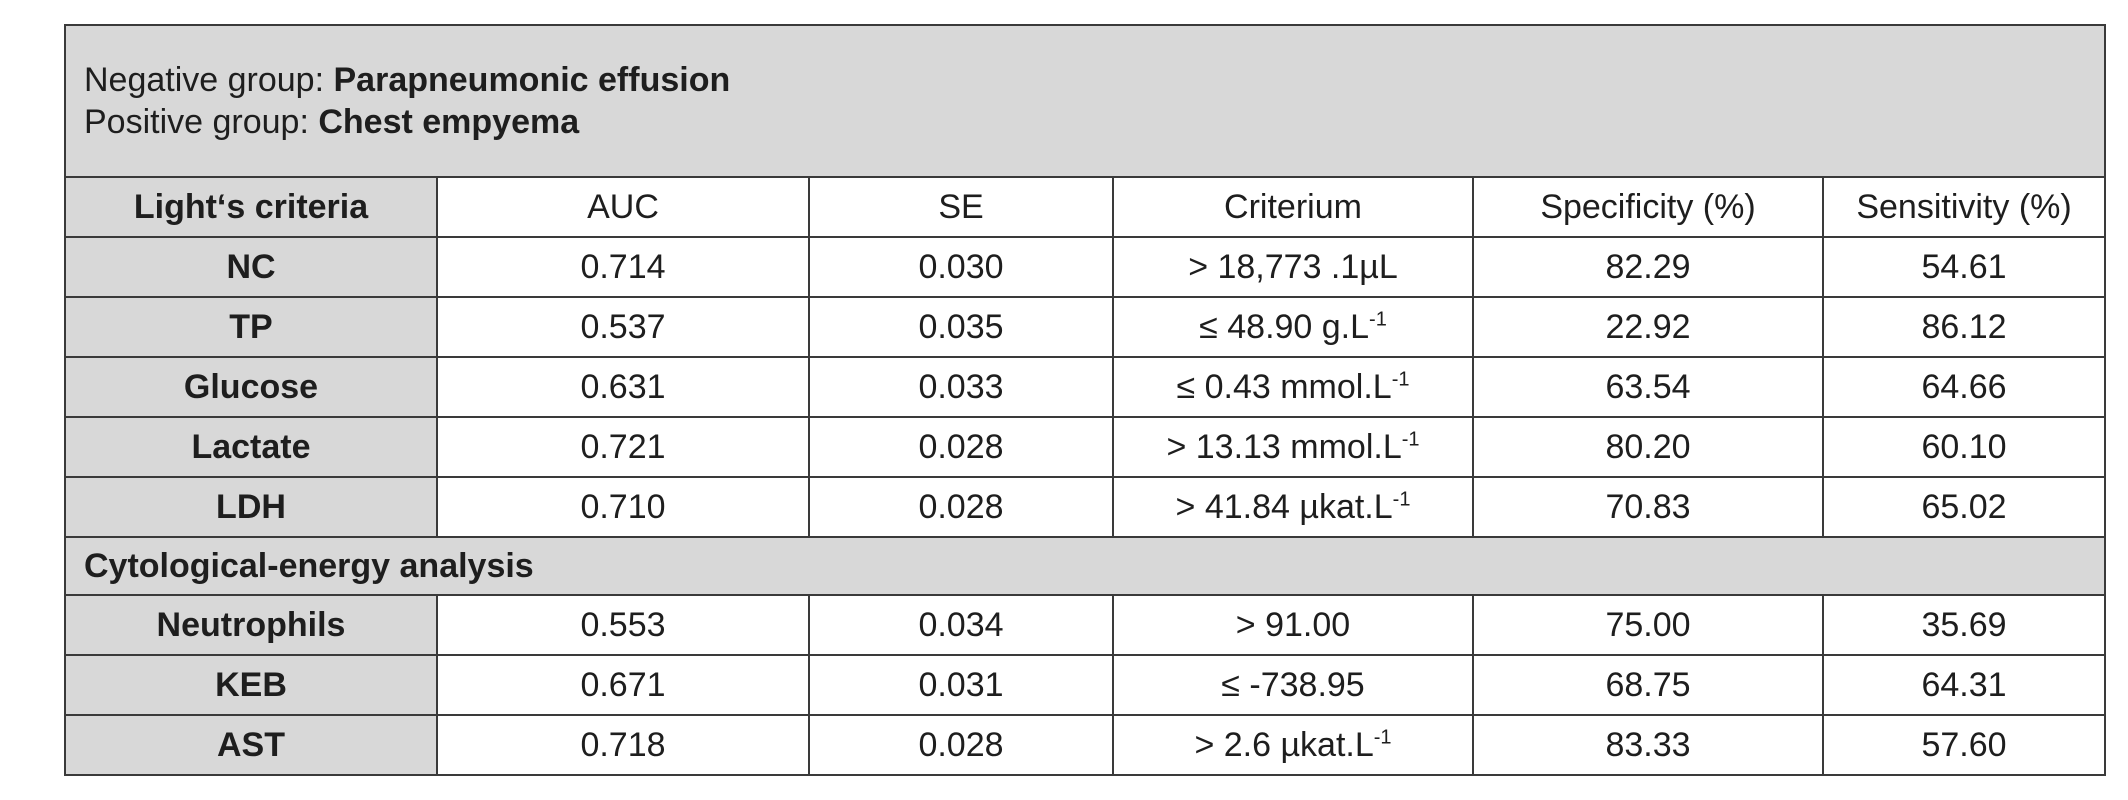 This screenshot has width=2128, height=800. I want to click on auc-cell-text: 0.714, so click(623, 266).